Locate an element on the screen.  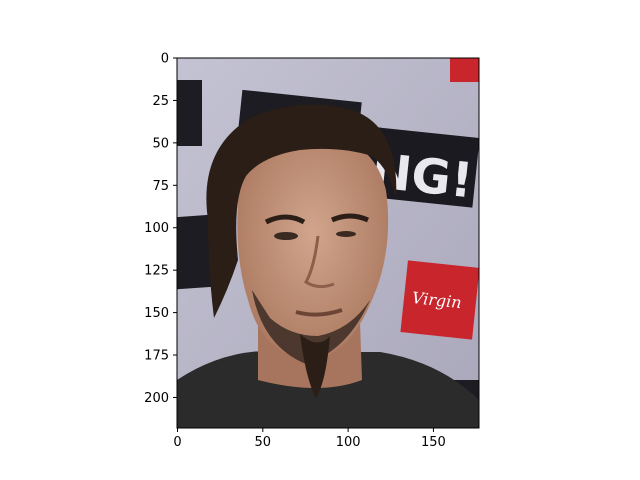
person-mouth is located at coordinates (319, 312).